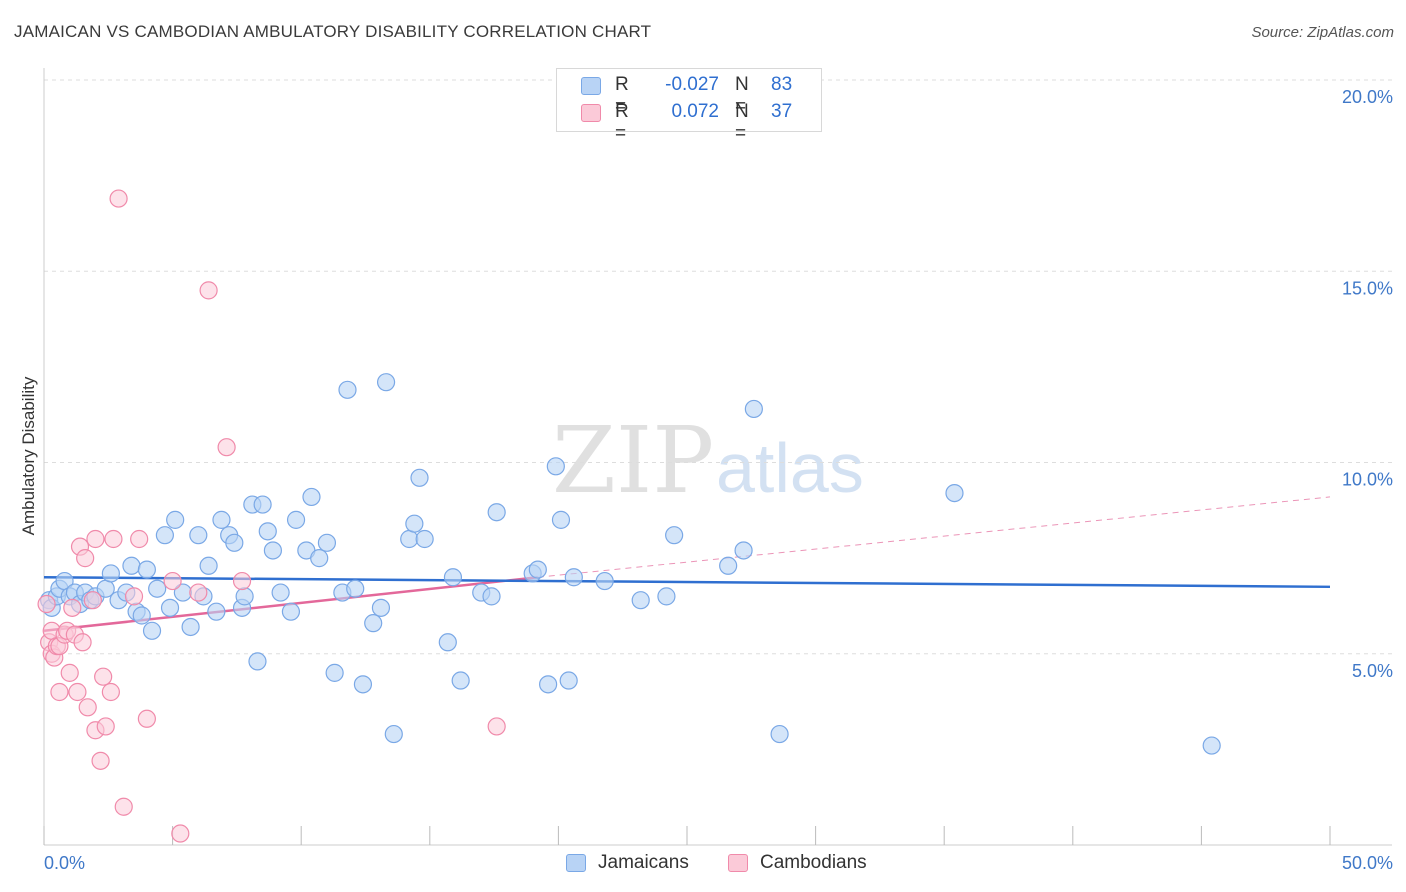 Image resolution: width=1406 pixels, height=892 pixels. I want to click on y-tick-label: 10.0%, so click(1367, 480).